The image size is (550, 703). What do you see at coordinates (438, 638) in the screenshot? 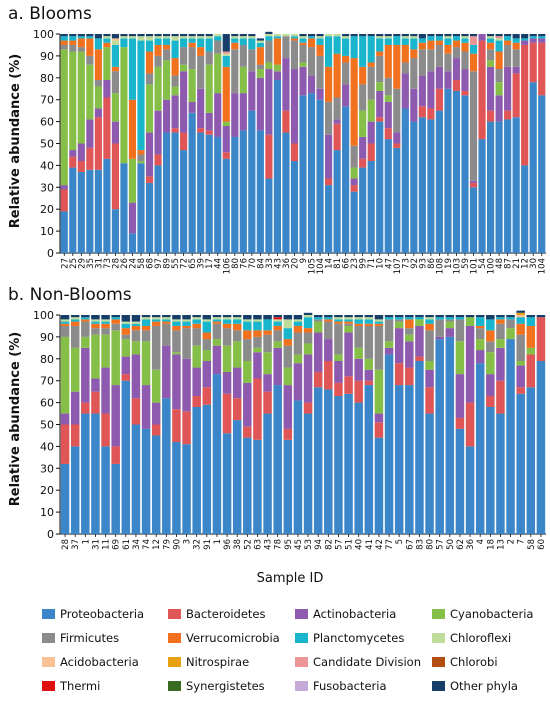
I see `legend-swatch` at bounding box center [438, 638].